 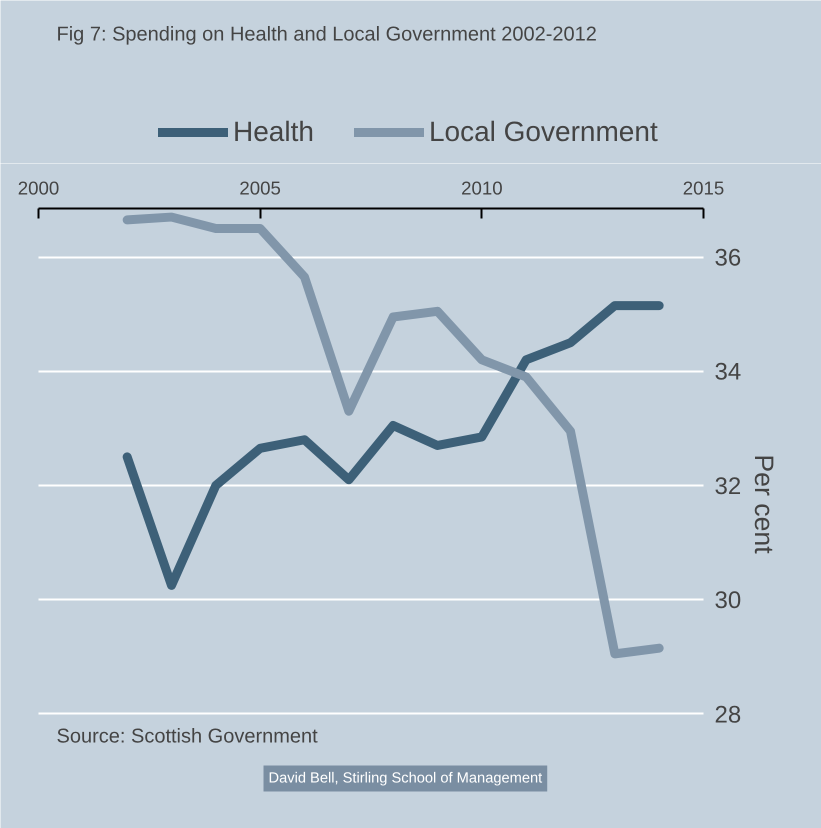 I want to click on y-axis-title: Per cent, so click(x=764, y=504).